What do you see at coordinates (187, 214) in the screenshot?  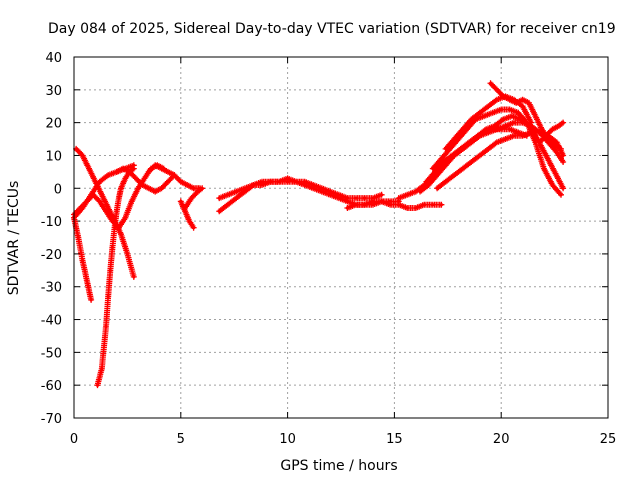 I see `series-track-h` at bounding box center [187, 214].